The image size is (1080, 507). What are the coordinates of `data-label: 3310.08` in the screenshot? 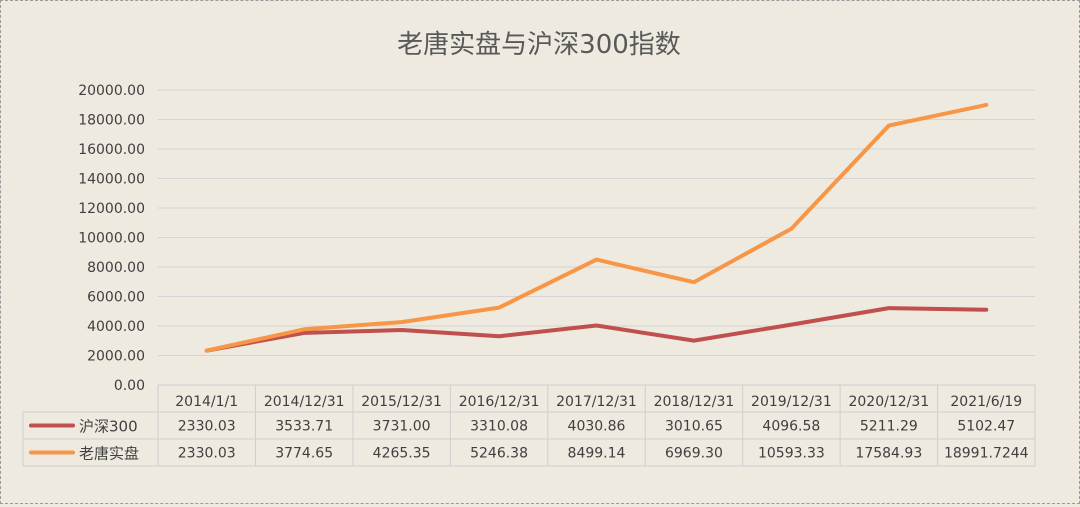 It's located at (499, 427).